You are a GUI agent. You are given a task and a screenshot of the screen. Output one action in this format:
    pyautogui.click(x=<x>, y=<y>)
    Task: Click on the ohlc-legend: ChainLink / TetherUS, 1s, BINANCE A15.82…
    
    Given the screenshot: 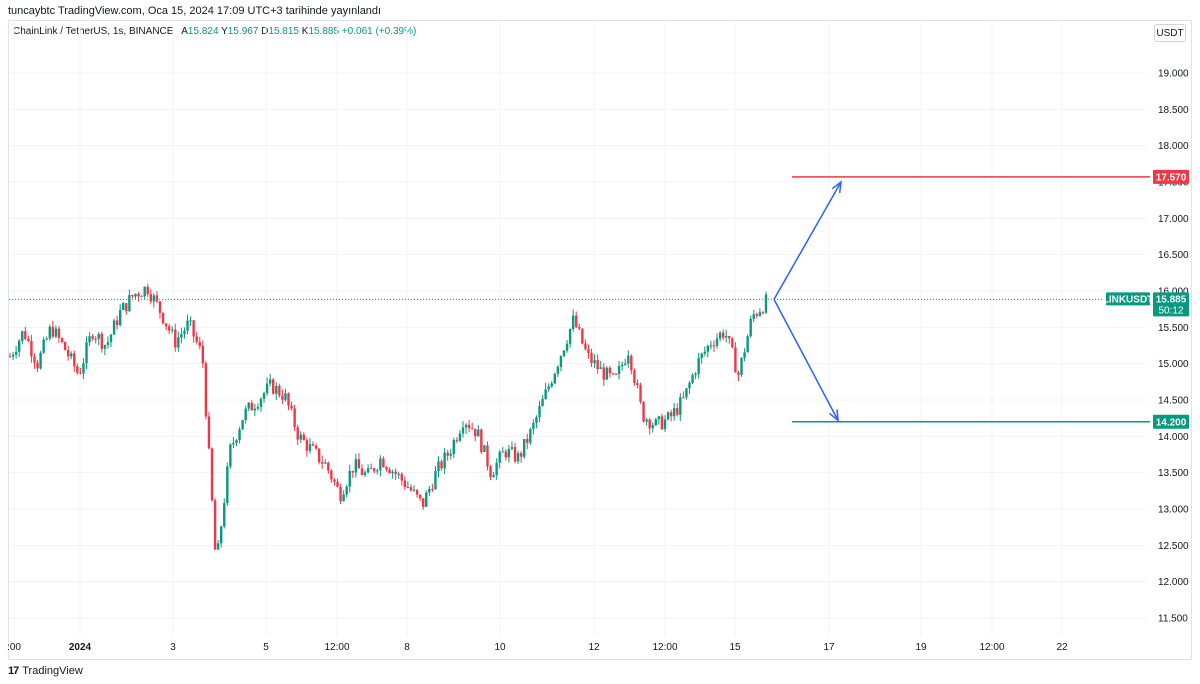 What is the action you would take?
    pyautogui.click(x=214, y=31)
    